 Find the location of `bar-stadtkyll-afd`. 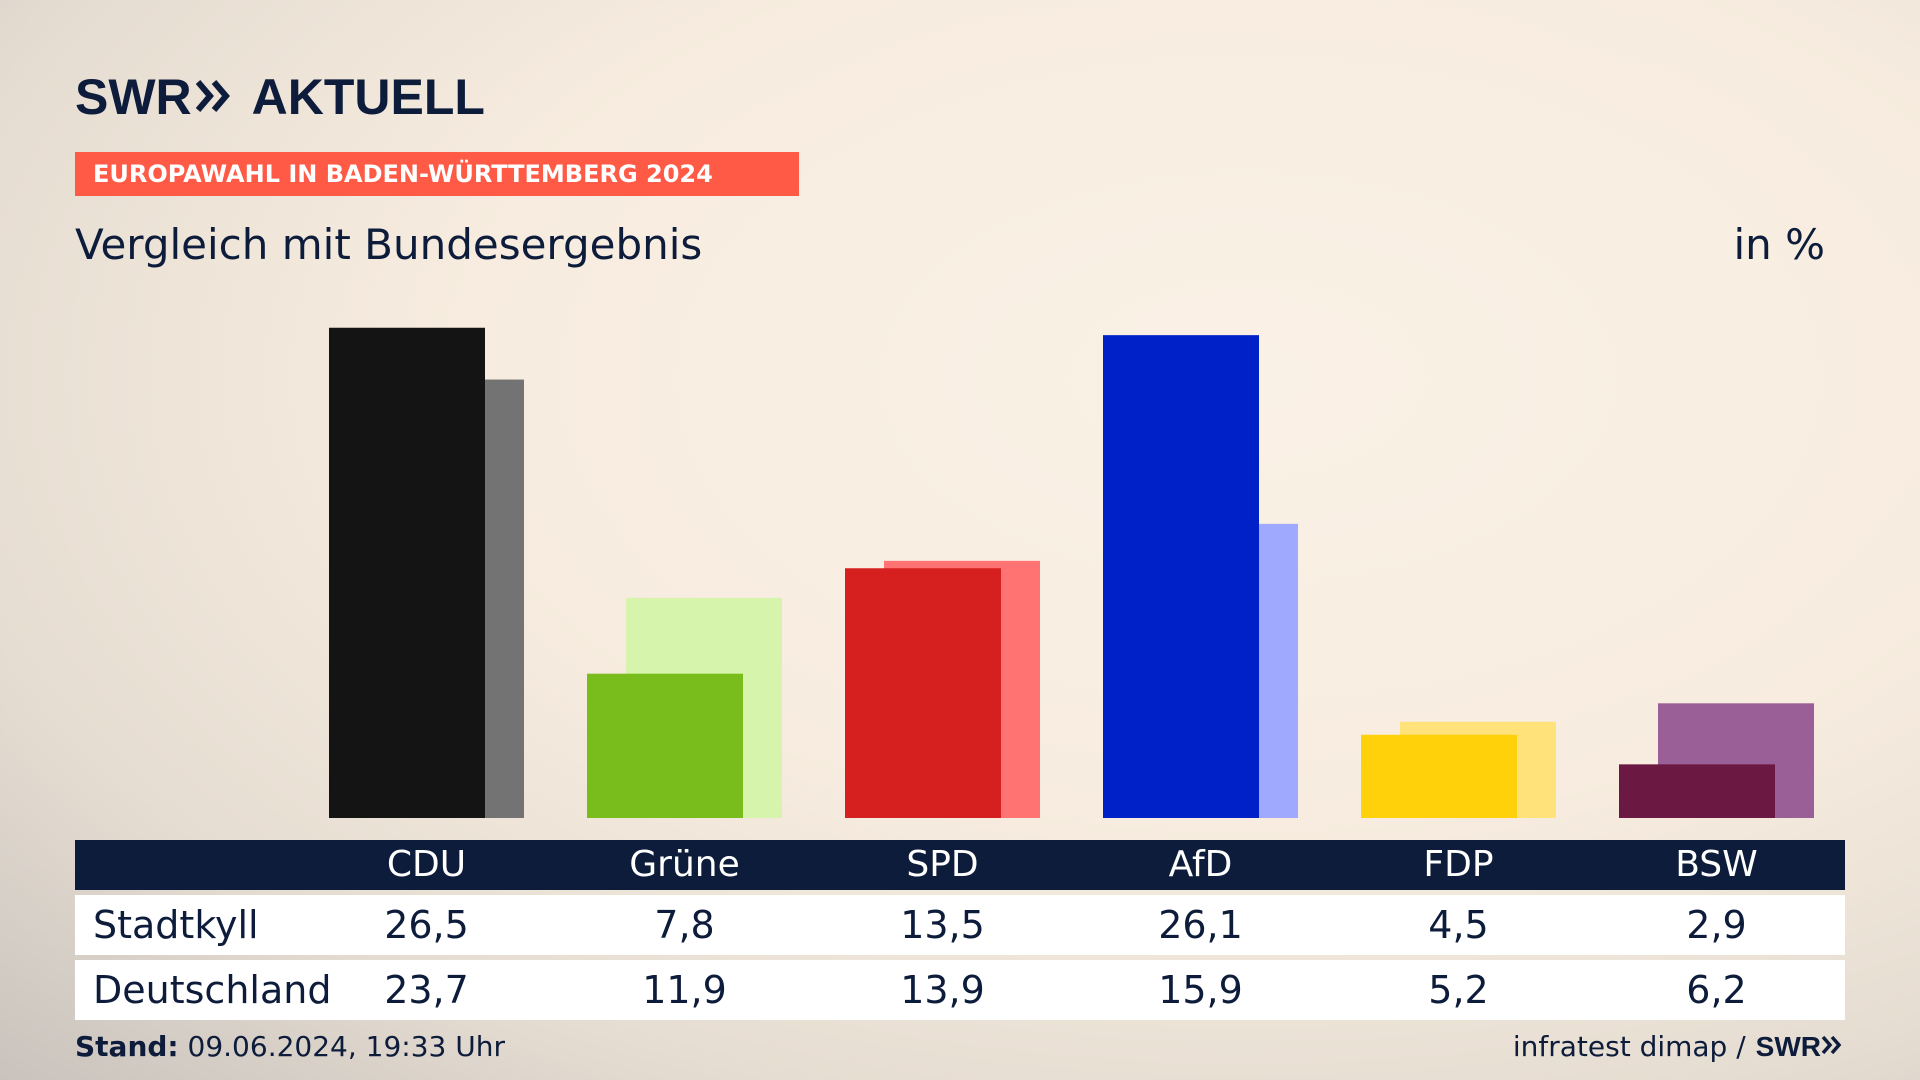

bar-stadtkyll-afd is located at coordinates (1181, 576).